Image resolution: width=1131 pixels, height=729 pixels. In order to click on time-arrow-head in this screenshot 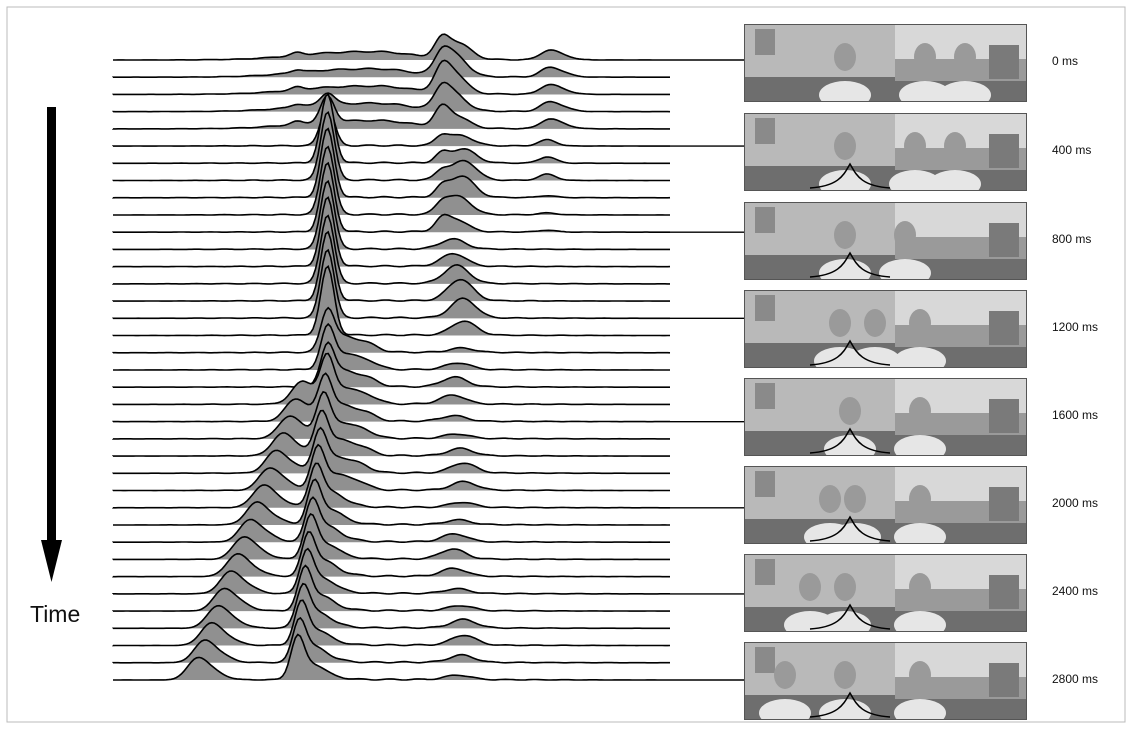, I will do `click(51, 561)`.